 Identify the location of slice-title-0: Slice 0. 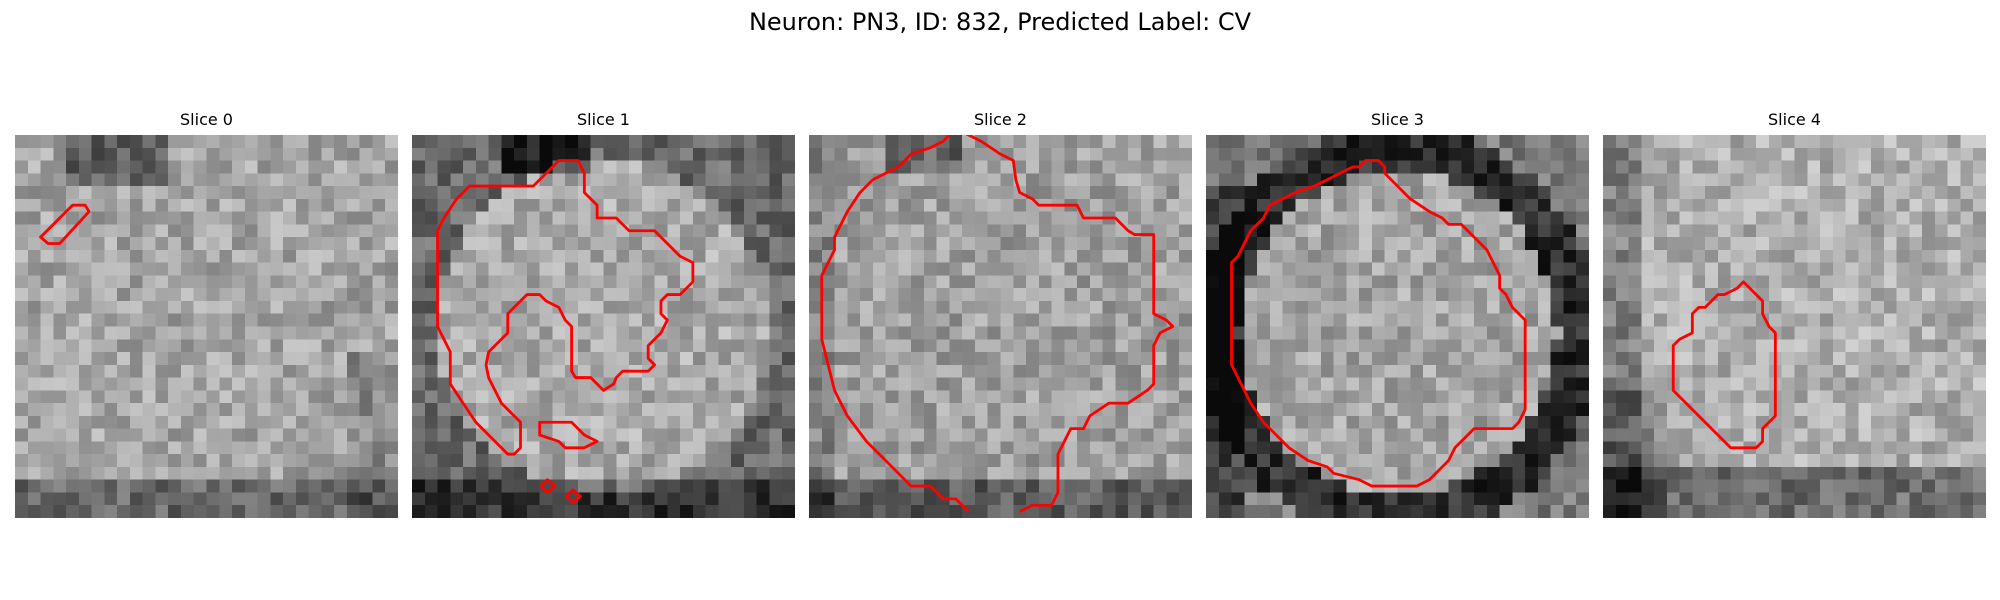
(206, 119).